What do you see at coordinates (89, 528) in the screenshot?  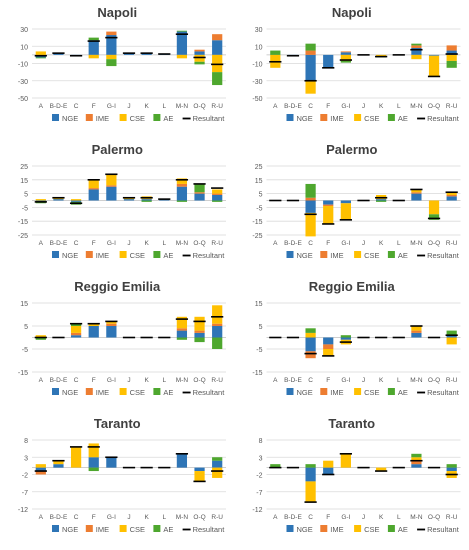 I see `legend-swatch-ime` at bounding box center [89, 528].